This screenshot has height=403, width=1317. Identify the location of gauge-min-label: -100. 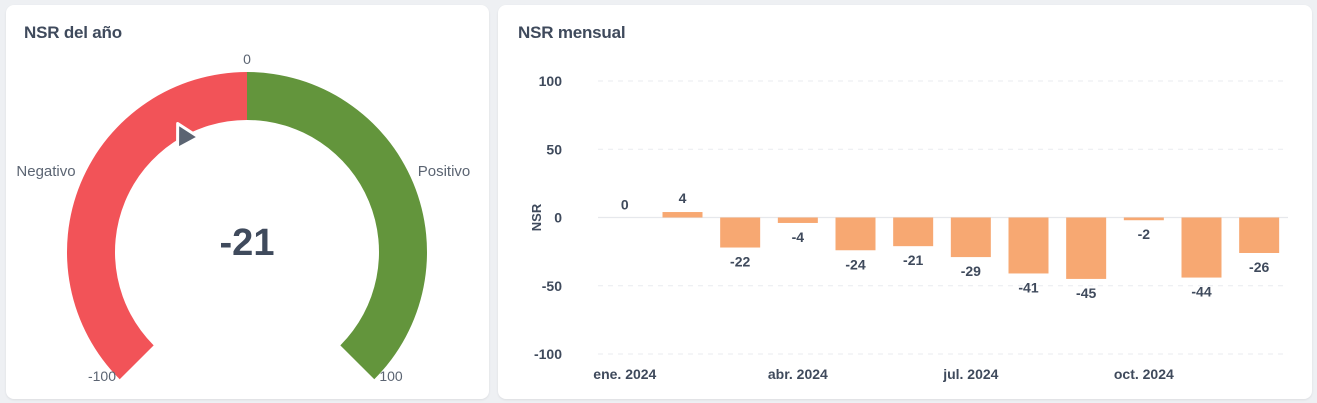
(102, 376).